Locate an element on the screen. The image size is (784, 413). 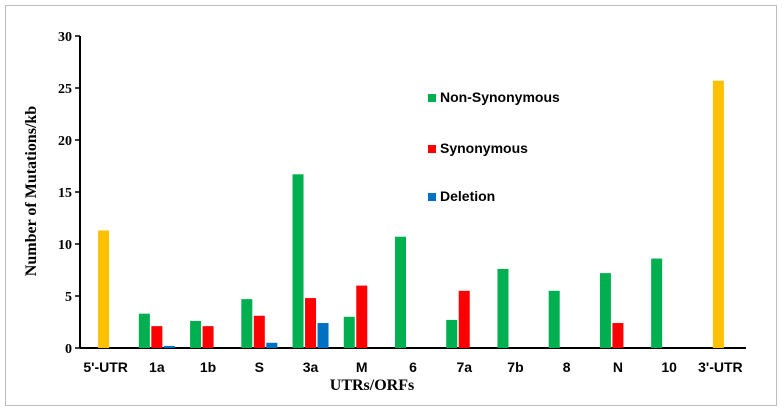
y-axis-title: Number of Mutations/kb is located at coordinates (31, 191).